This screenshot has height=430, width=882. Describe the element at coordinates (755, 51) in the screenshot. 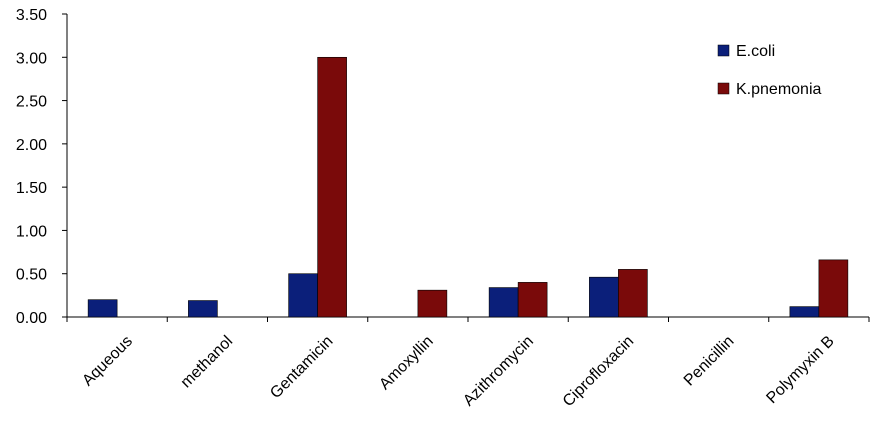

I see `legend-label: E.coli` at that location.